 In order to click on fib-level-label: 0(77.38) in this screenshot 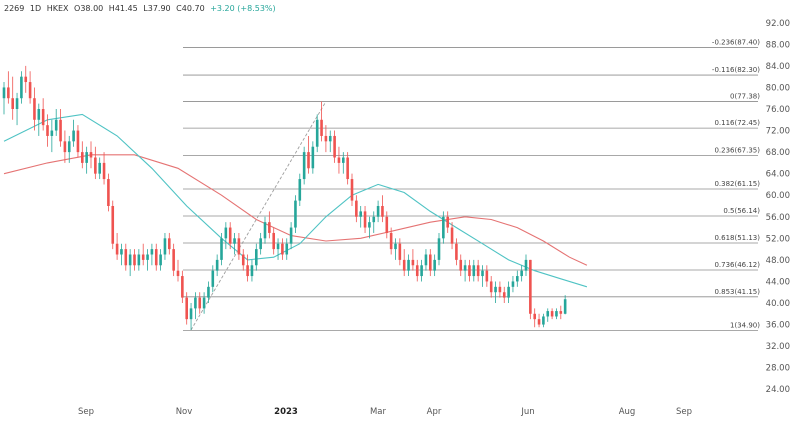, I will do `click(745, 97)`.